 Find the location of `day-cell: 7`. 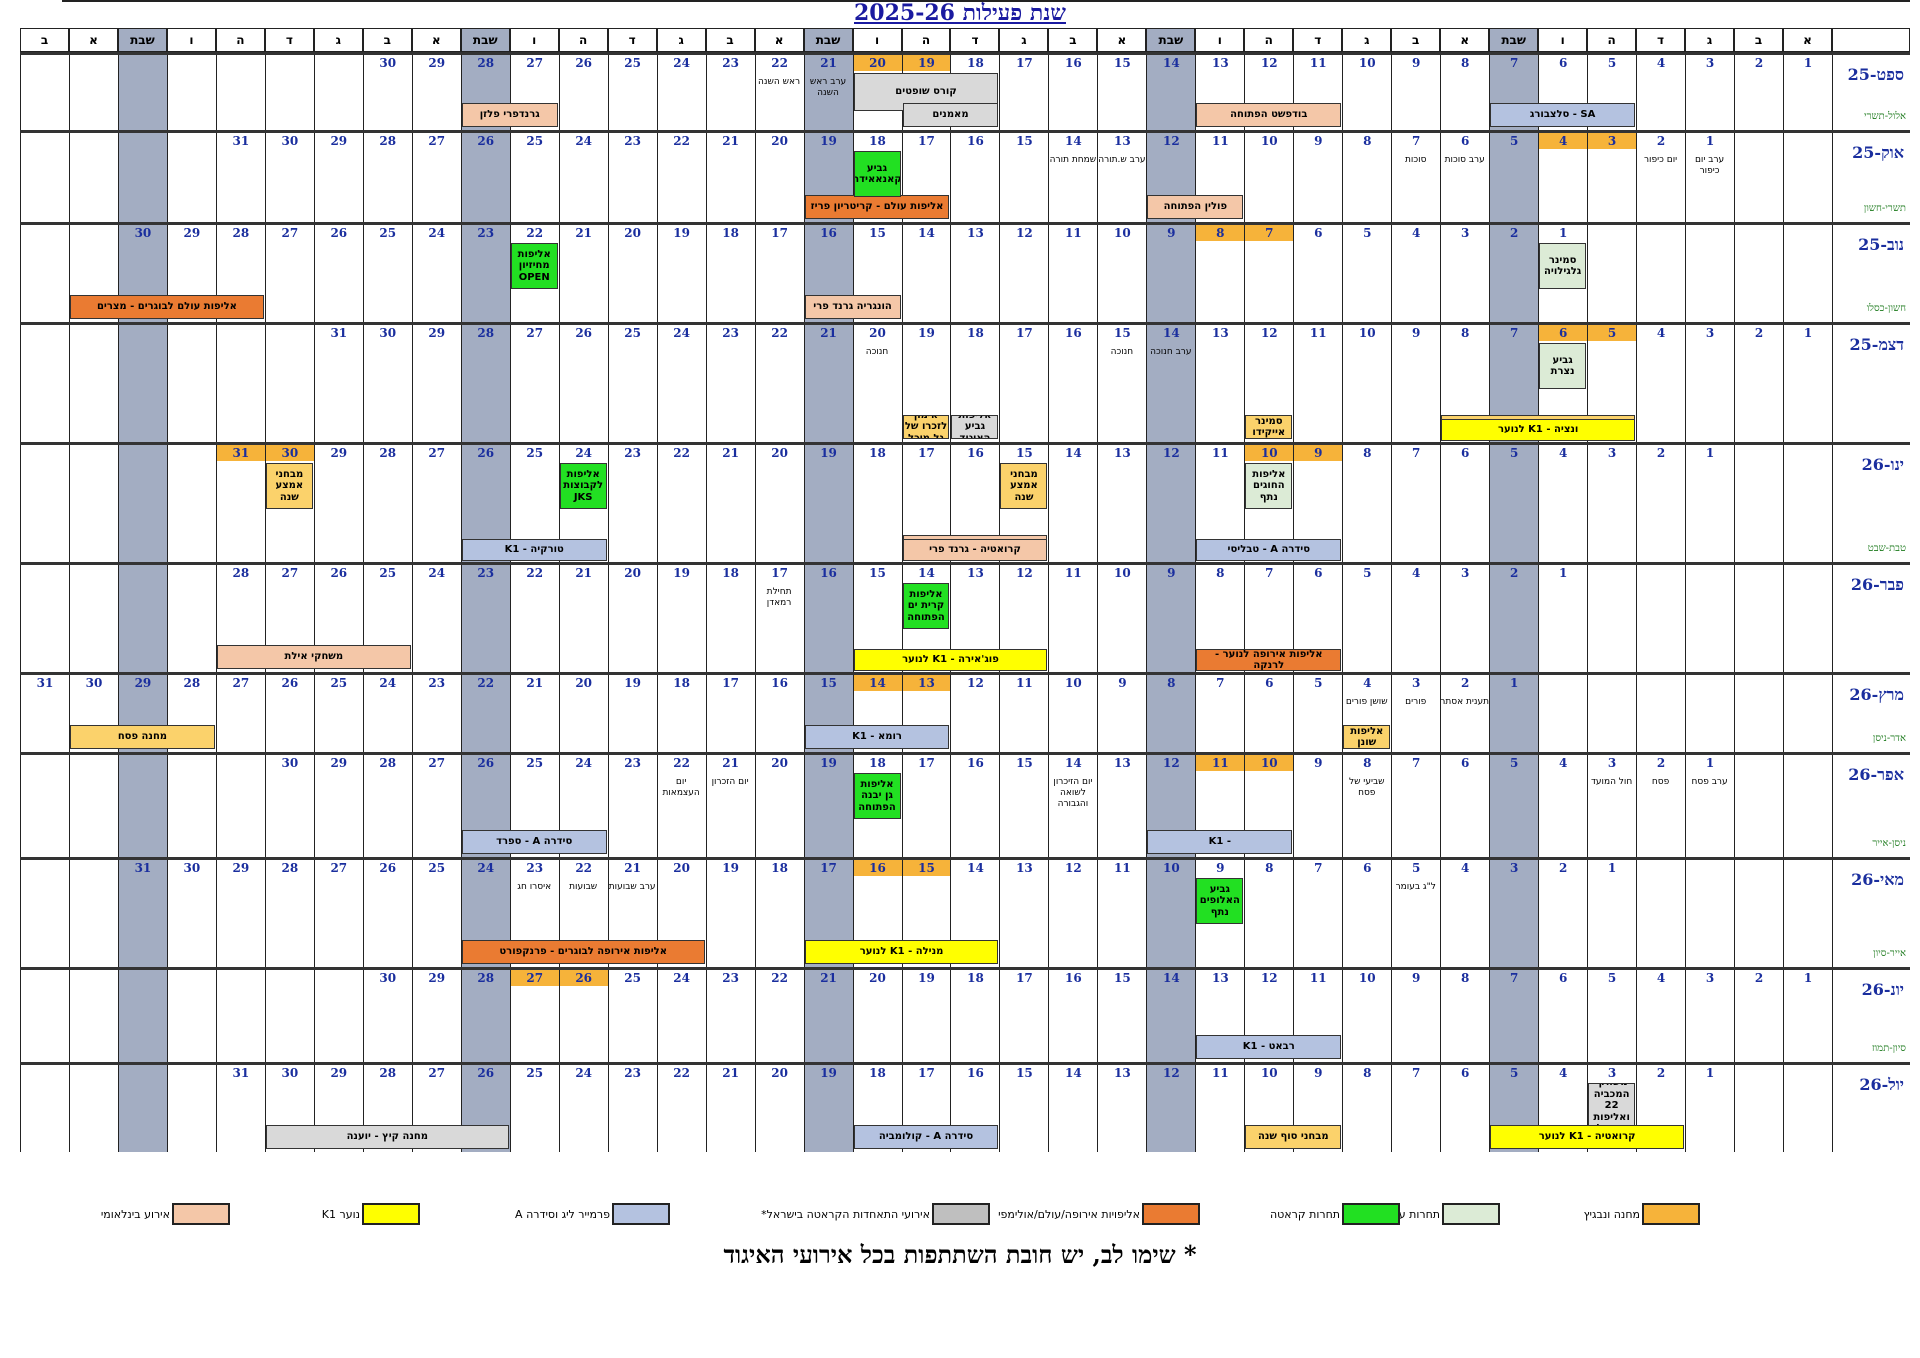

day-cell: 7 is located at coordinates (1219, 713).